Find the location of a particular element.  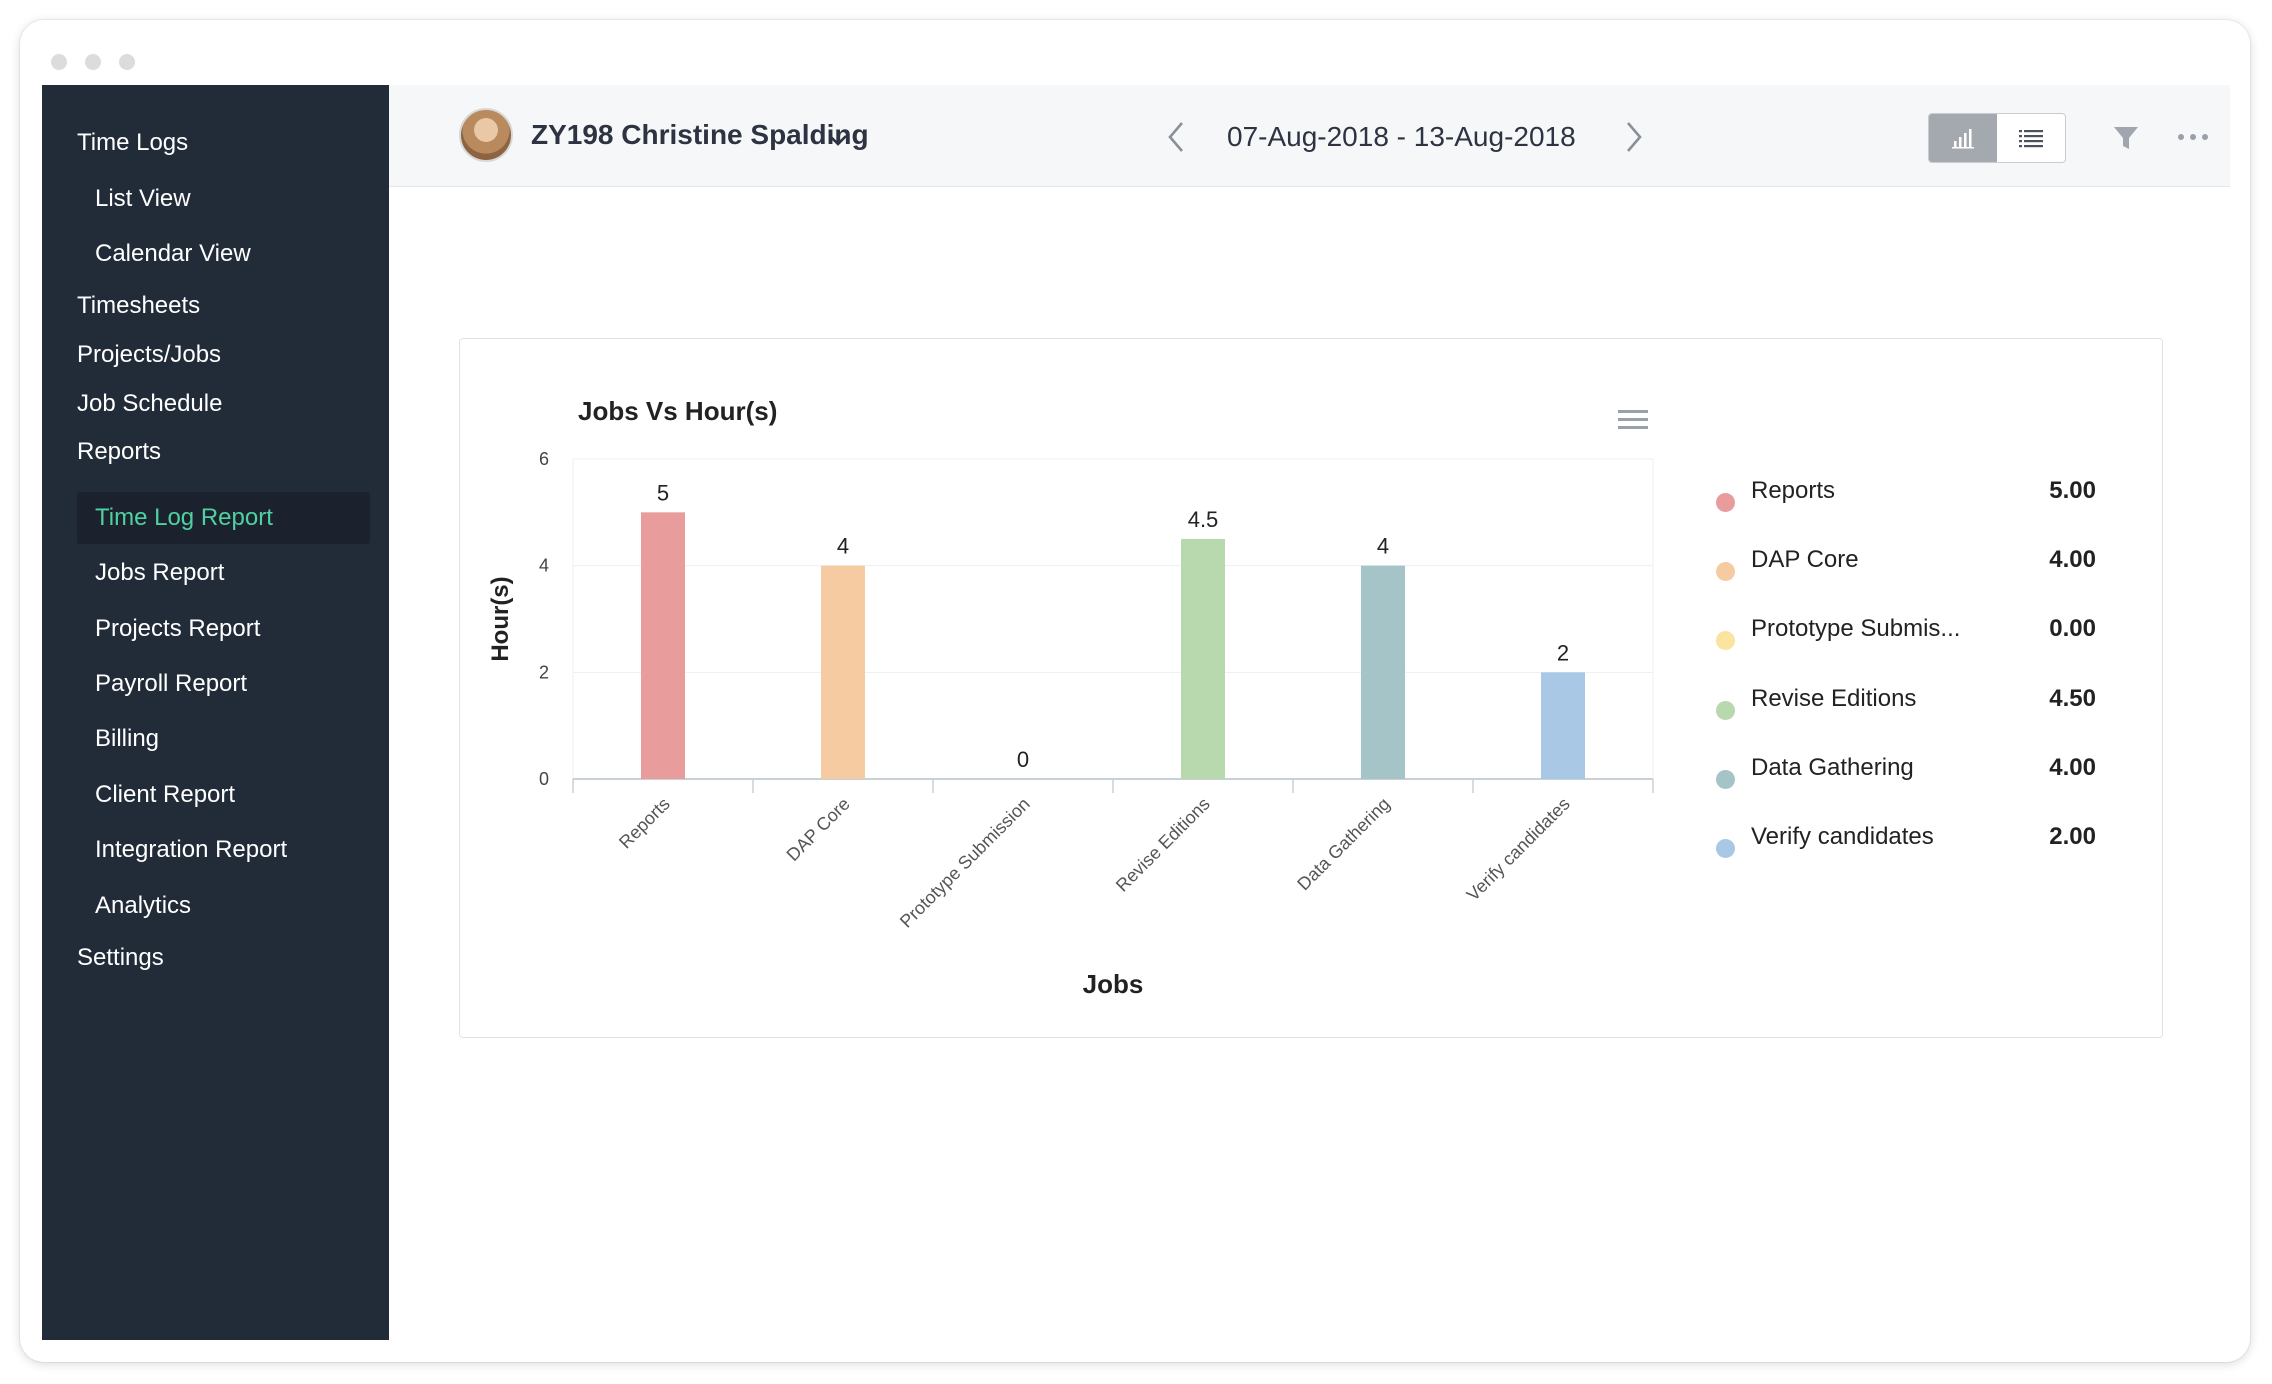

legend-value: 2.00 is located at coordinates (2072, 836).